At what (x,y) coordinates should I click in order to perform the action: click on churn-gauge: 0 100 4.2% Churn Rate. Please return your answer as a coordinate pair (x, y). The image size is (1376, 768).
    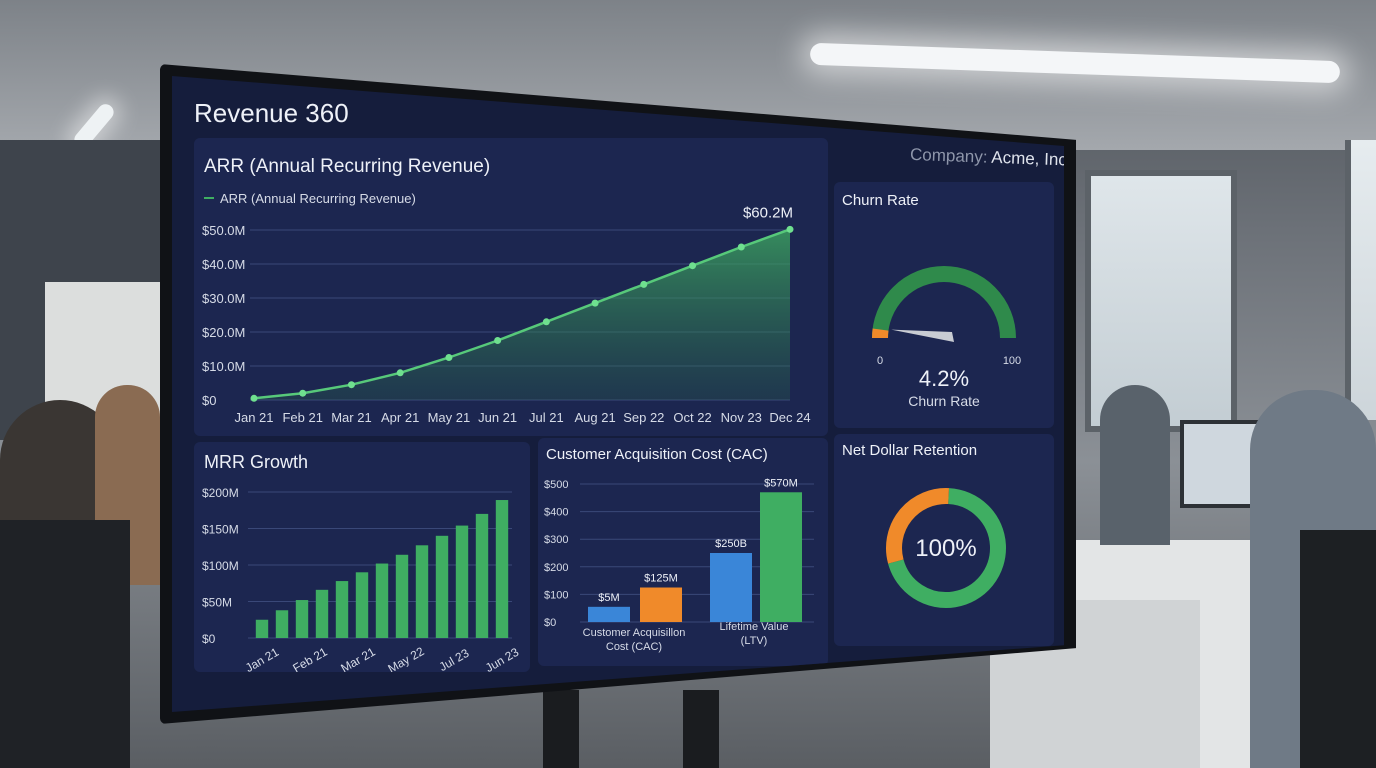
    Looking at the image, I should click on (946, 337).